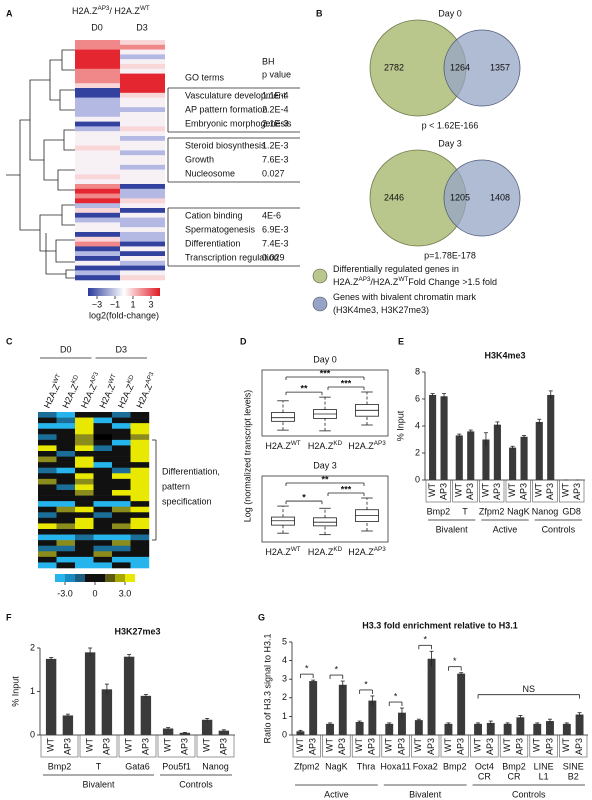 The image size is (592, 800). I want to click on heatmap-title-part: H2A.Z, so click(85, 11).